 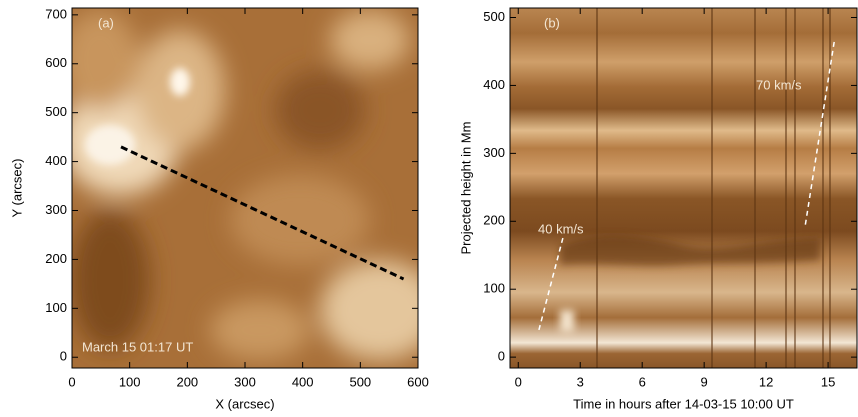 What do you see at coordinates (704, 381) in the screenshot?
I see `x-tick-label: 9` at bounding box center [704, 381].